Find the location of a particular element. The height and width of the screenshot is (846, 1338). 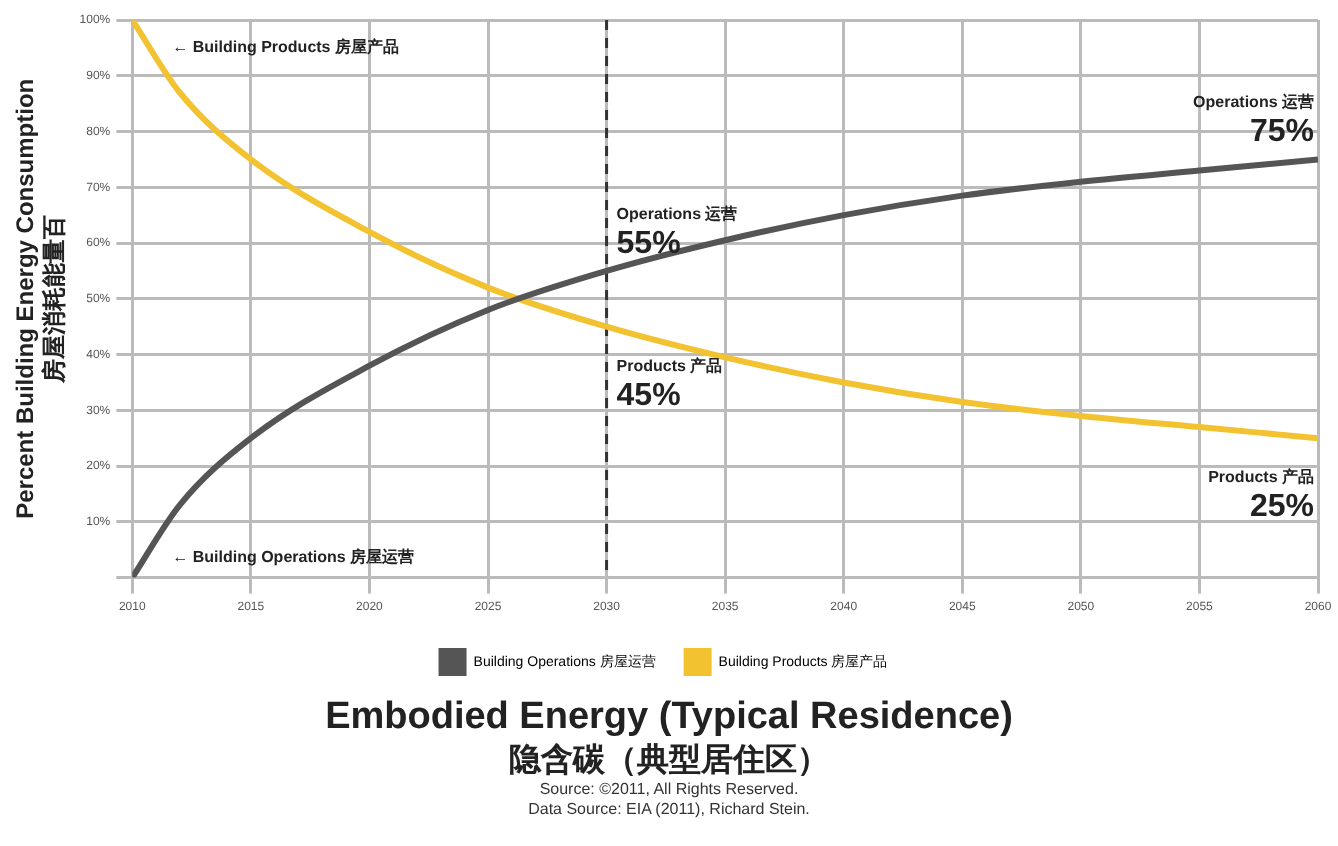

annotation: Products 产品 25% is located at coordinates (1261, 496).